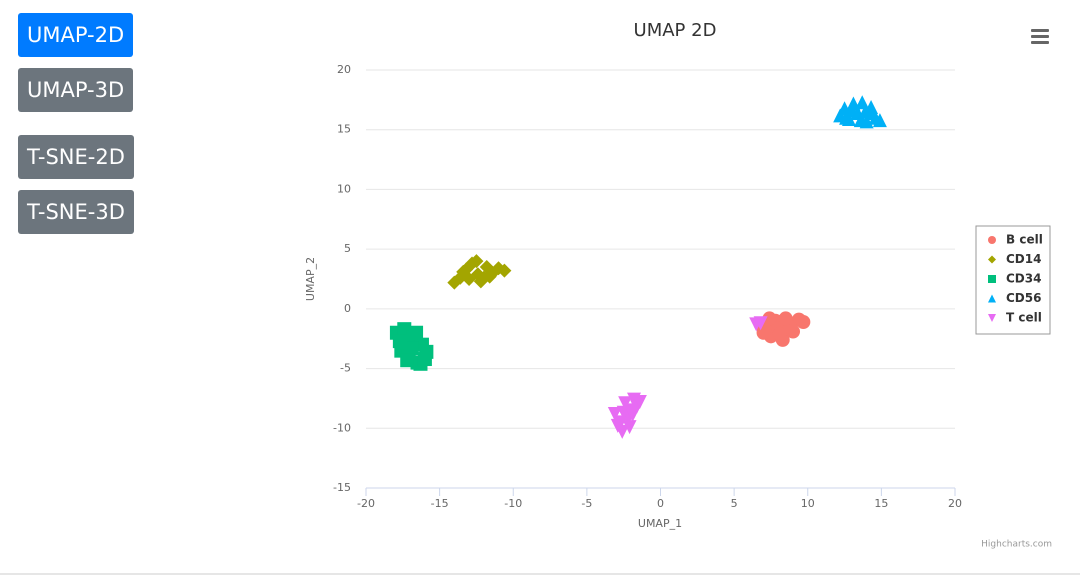 The width and height of the screenshot is (1080, 575). Describe the element at coordinates (344, 129) in the screenshot. I see `y-tick-label: 15` at that location.